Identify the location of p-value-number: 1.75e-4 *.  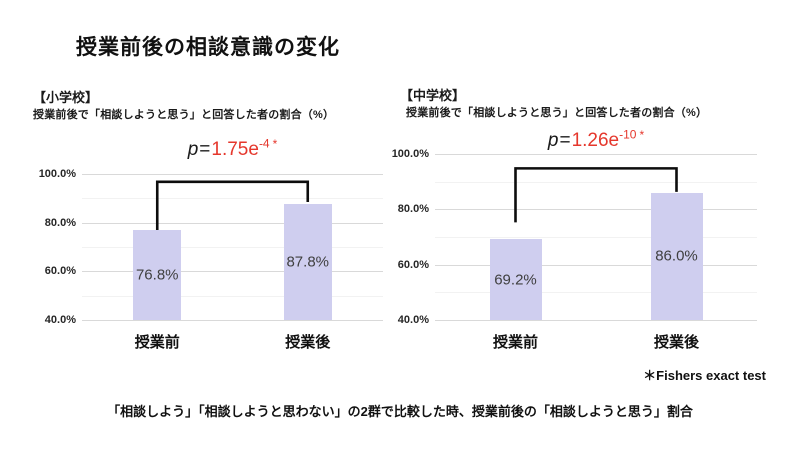
(244, 148).